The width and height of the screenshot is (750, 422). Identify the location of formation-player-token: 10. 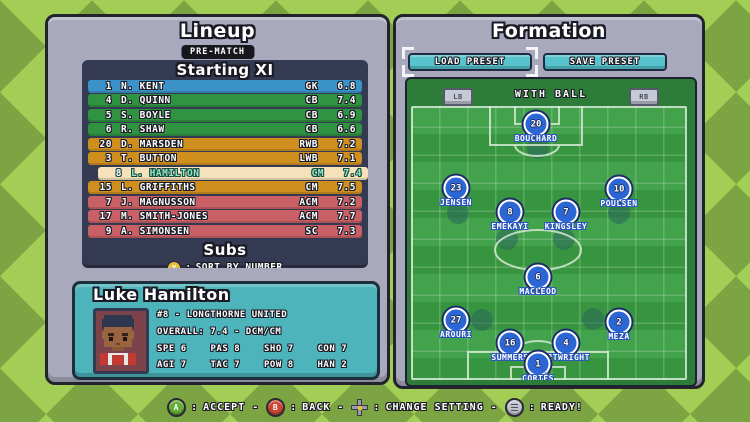
(619, 189).